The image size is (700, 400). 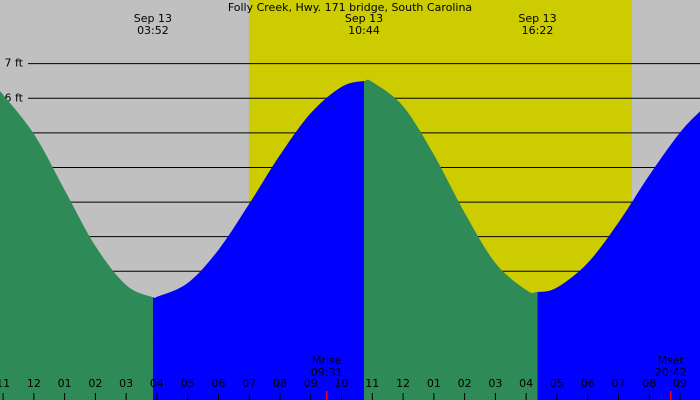 What do you see at coordinates (327, 372) in the screenshot?
I see `moon-time: 09:31` at bounding box center [327, 372].